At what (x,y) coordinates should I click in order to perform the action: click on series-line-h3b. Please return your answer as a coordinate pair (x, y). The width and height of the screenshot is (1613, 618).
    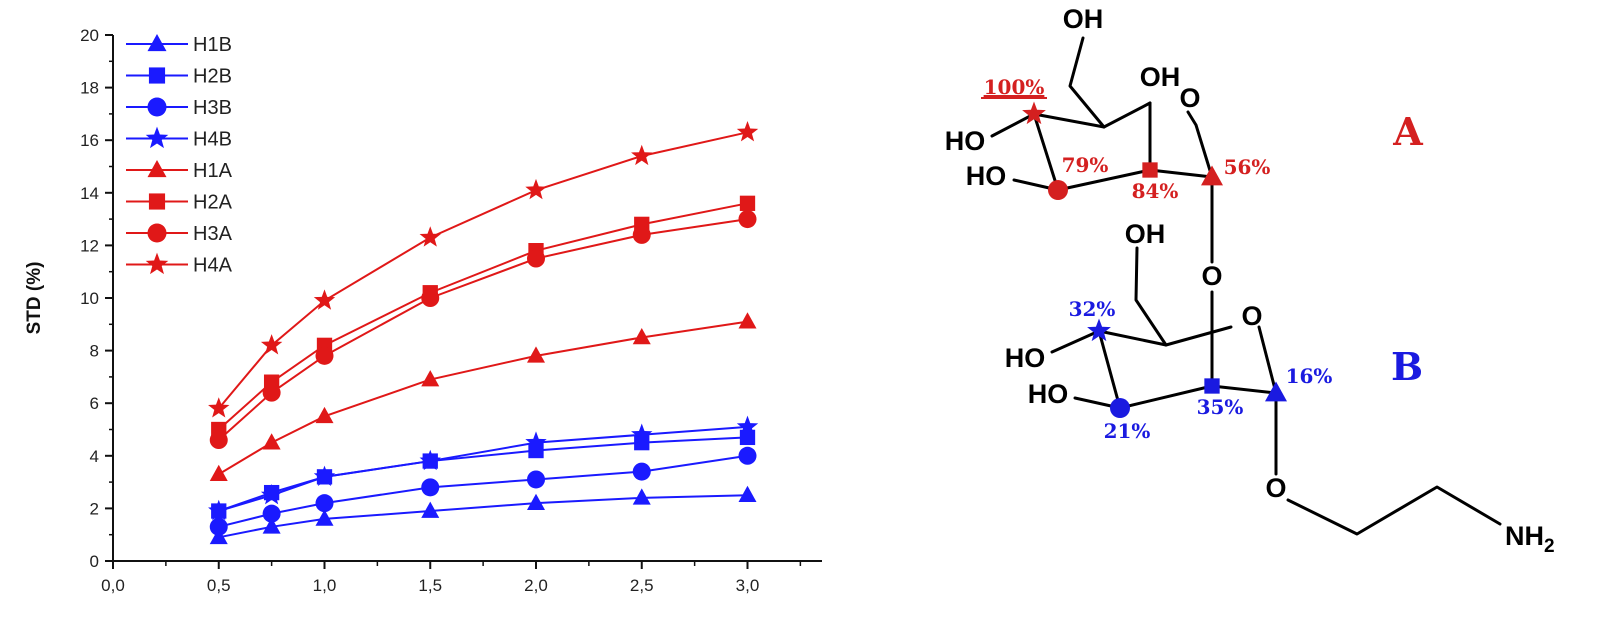
    Looking at the image, I should click on (483, 491).